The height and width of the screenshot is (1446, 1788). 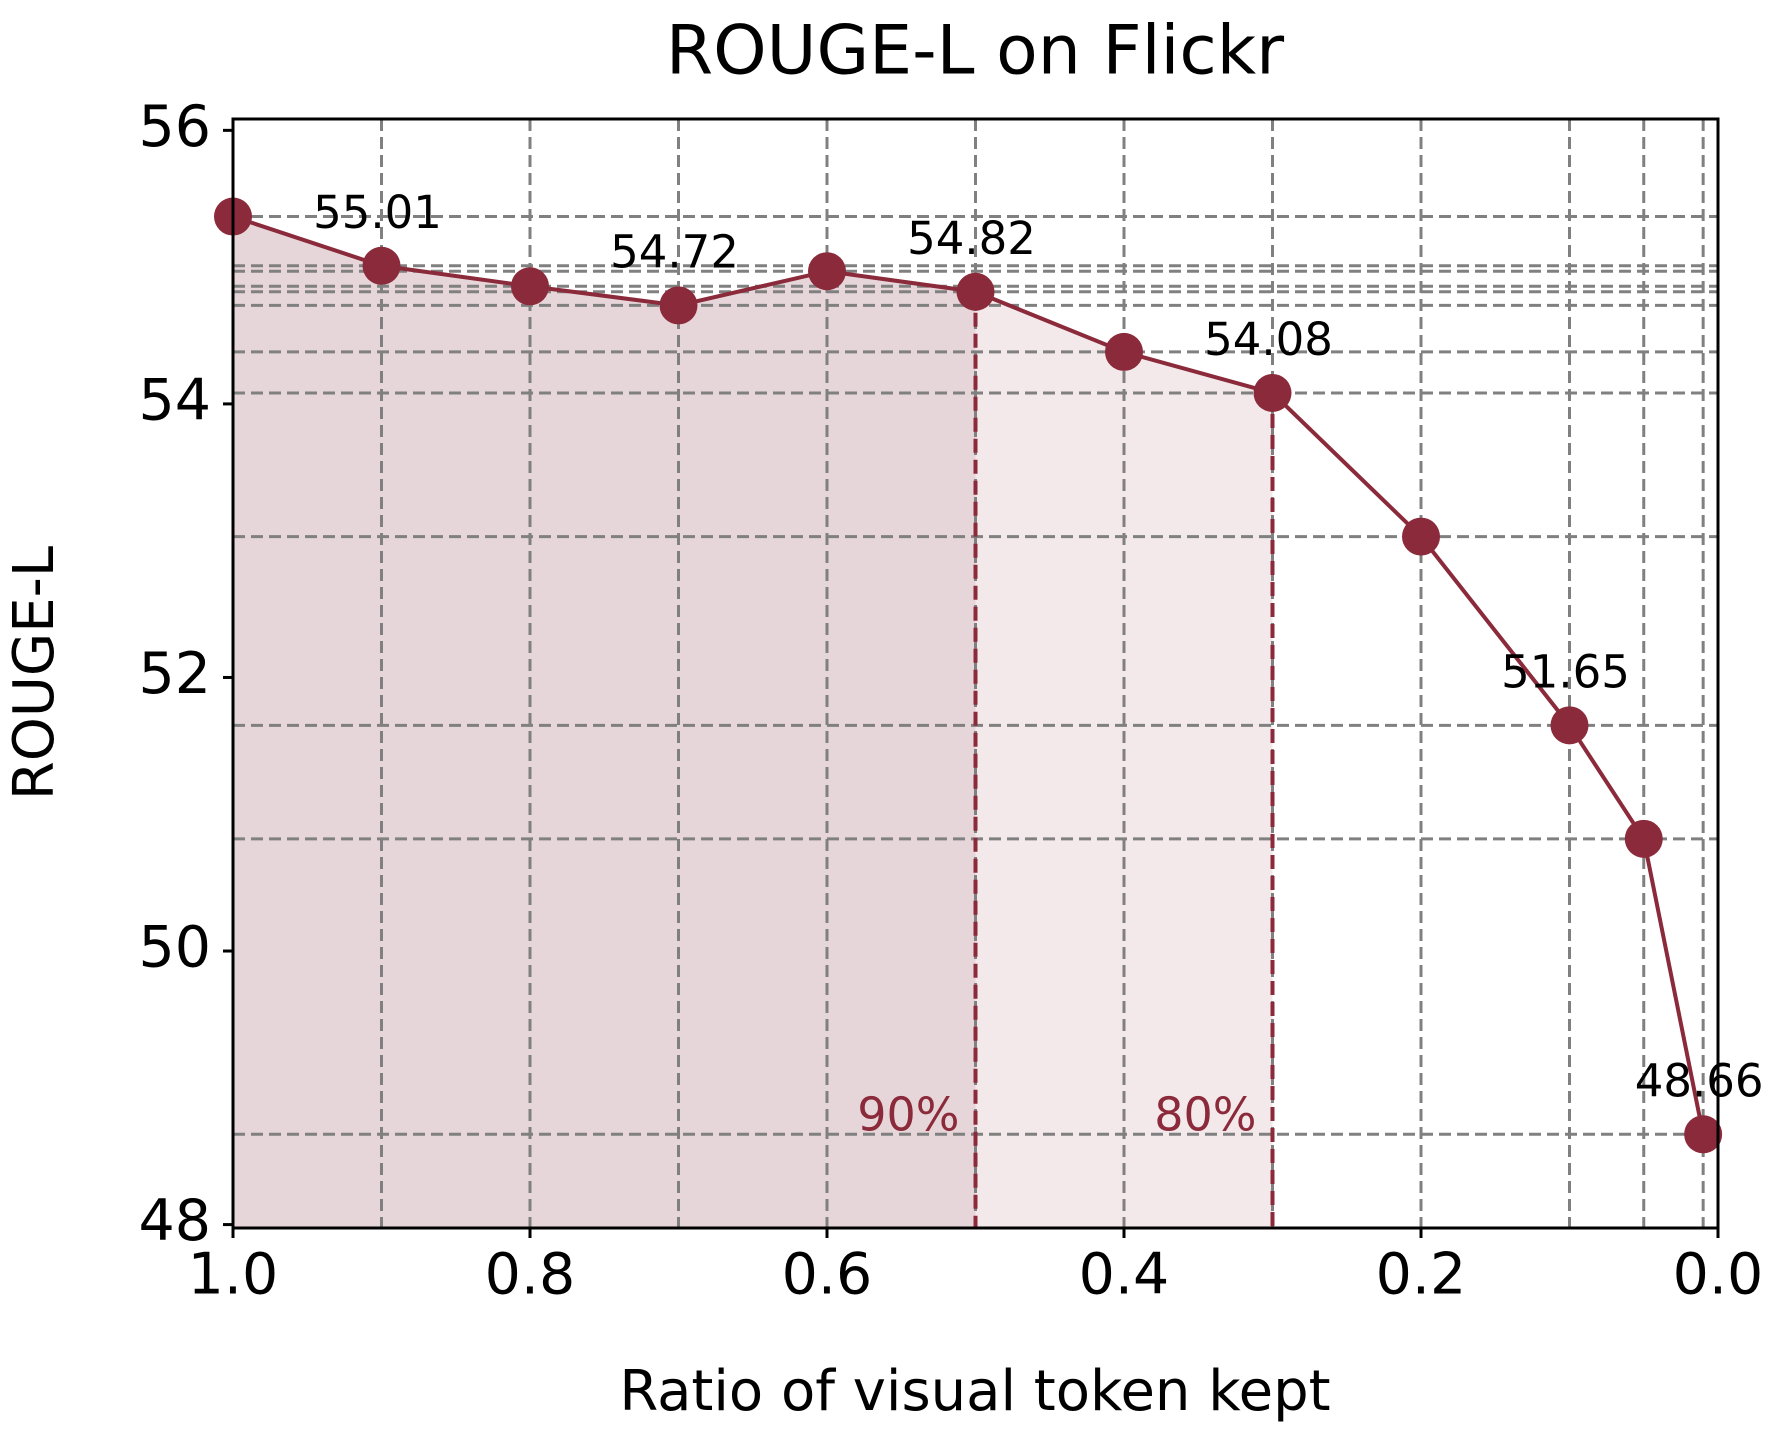 What do you see at coordinates (1699, 1080) in the screenshot?
I see `data-label: 48.66` at bounding box center [1699, 1080].